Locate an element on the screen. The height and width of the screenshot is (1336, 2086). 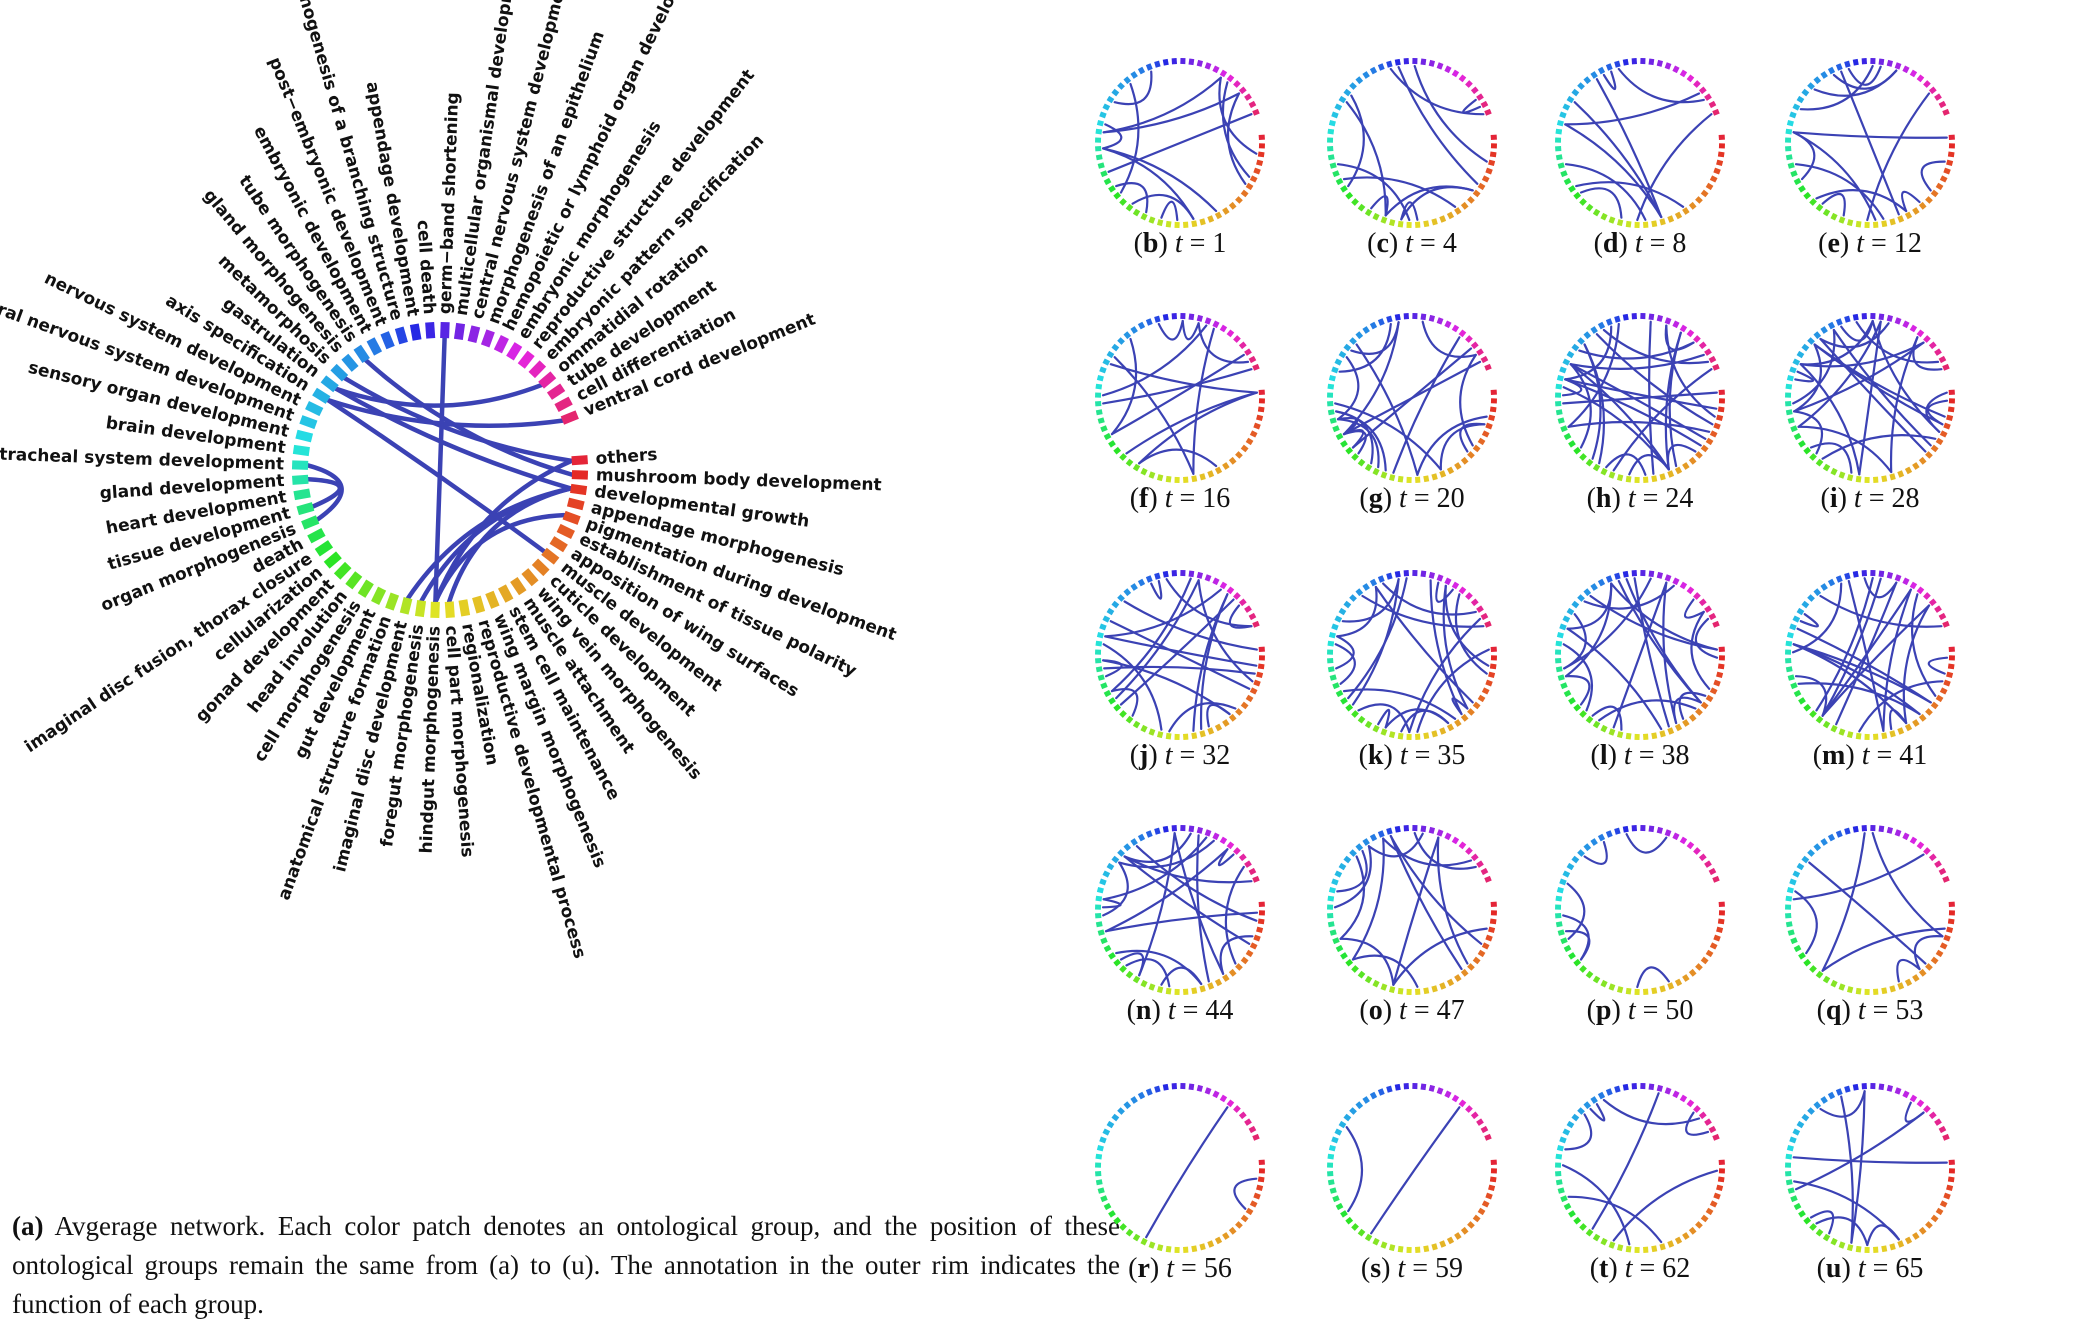
panel-t-label: (t) t = 62 is located at coordinates (1640, 1268).